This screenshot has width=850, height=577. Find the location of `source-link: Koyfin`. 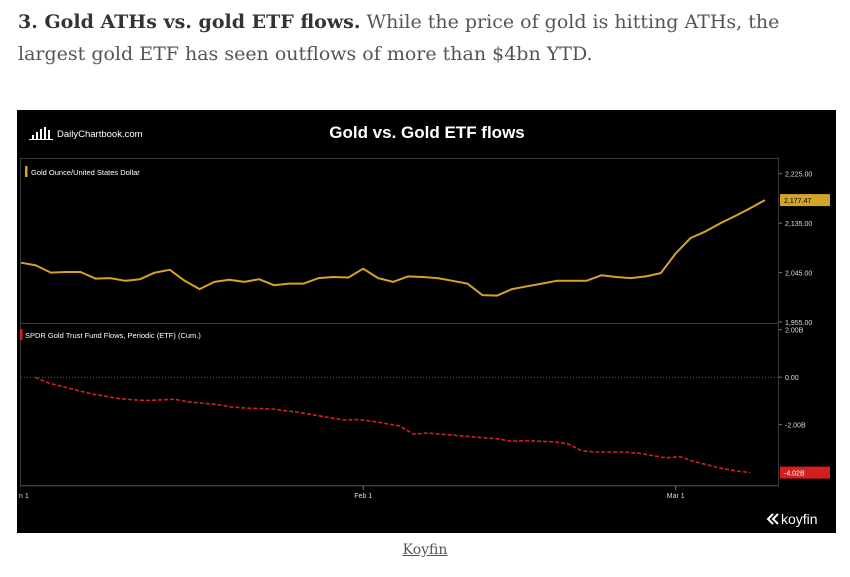

source-link: Koyfin is located at coordinates (425, 550).